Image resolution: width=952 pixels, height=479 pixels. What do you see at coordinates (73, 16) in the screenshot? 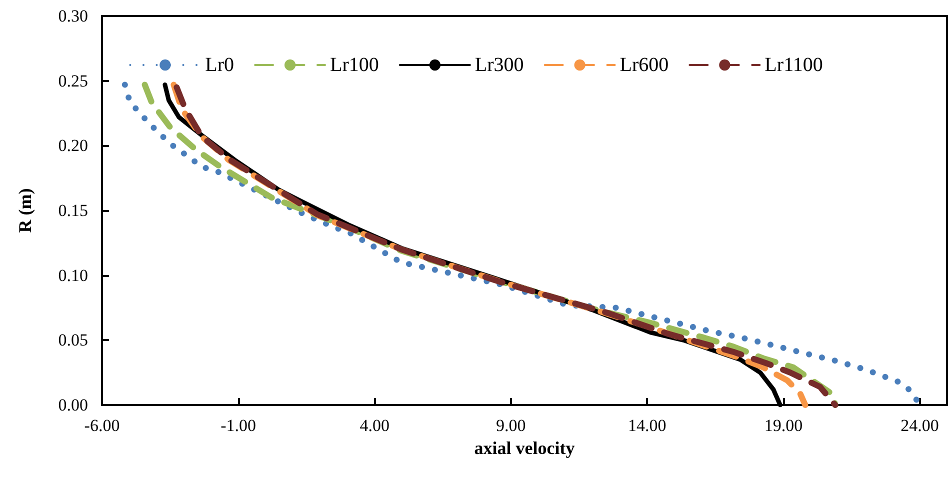
I see `y-tick-label: 0.30` at bounding box center [73, 16].